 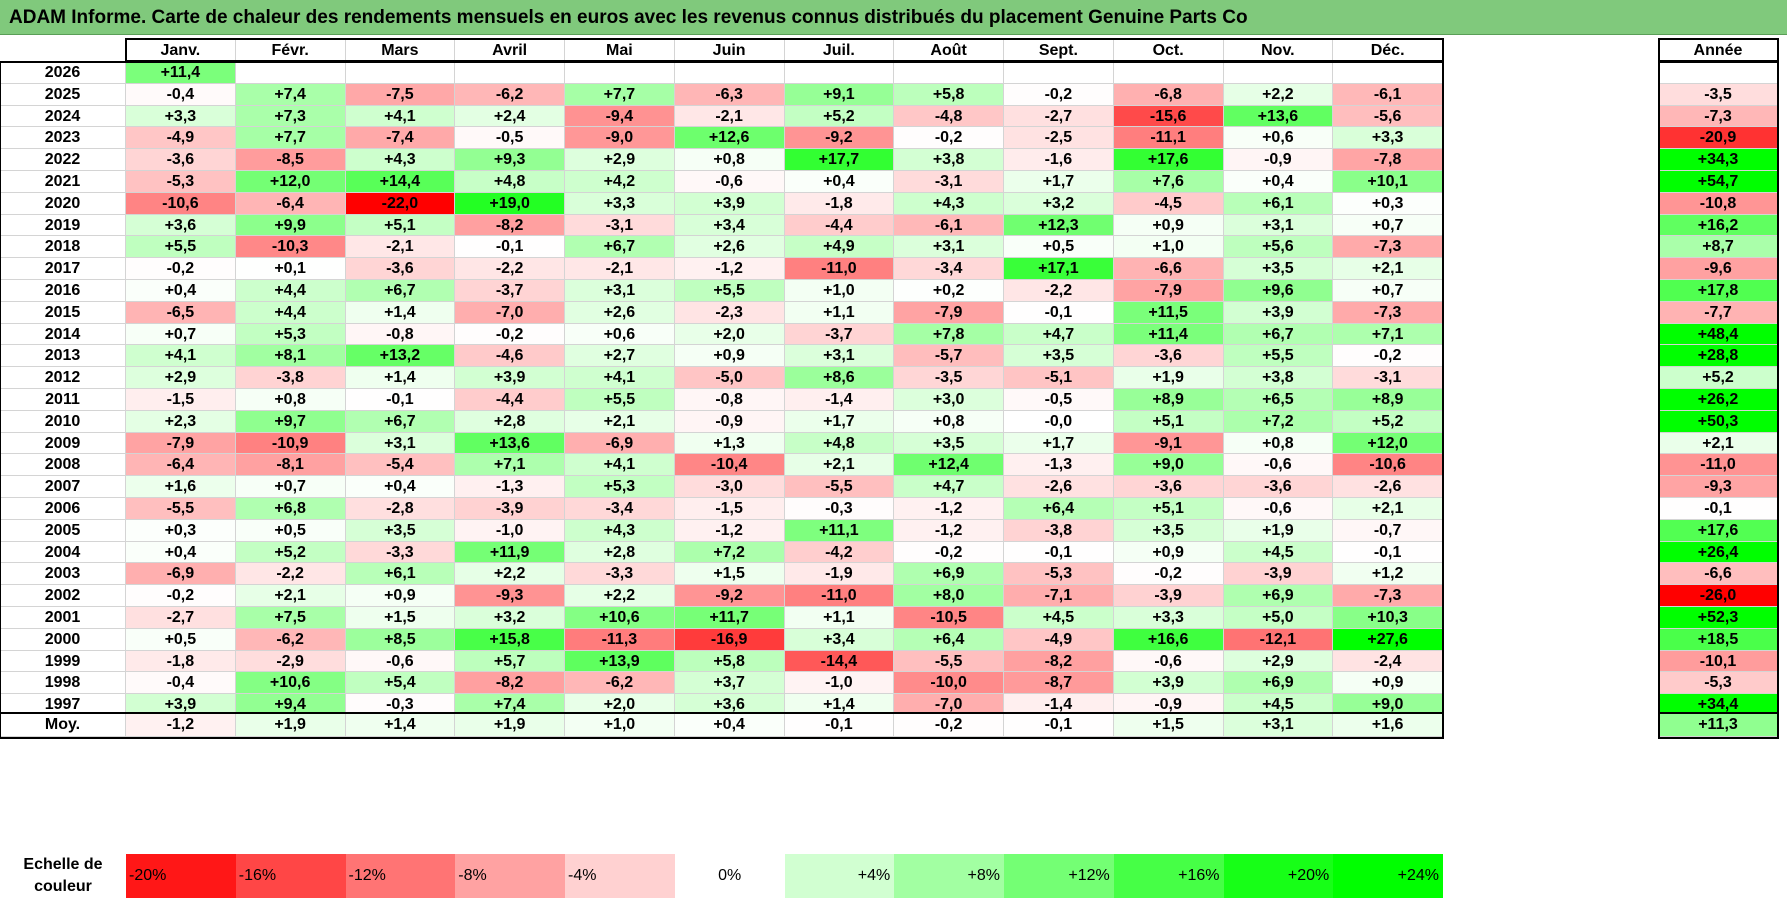 What do you see at coordinates (1168, 269) in the screenshot?
I see `heatmap-cell: -6,6` at bounding box center [1168, 269].